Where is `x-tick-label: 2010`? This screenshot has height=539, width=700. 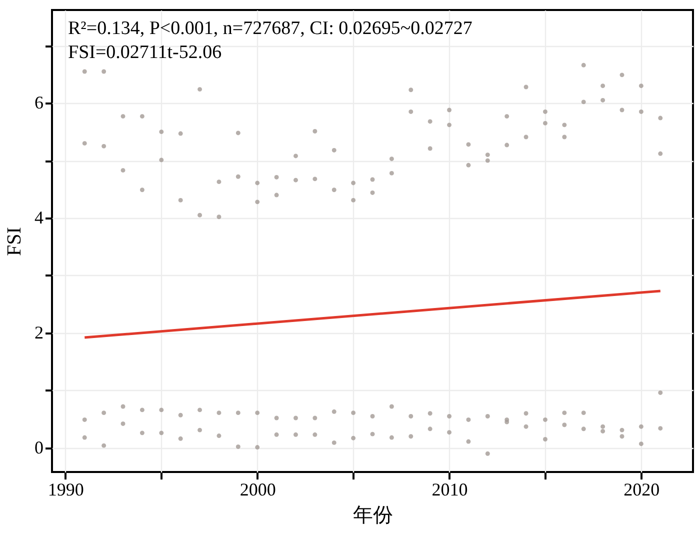
x-tick-label: 2010 is located at coordinates (450, 490).